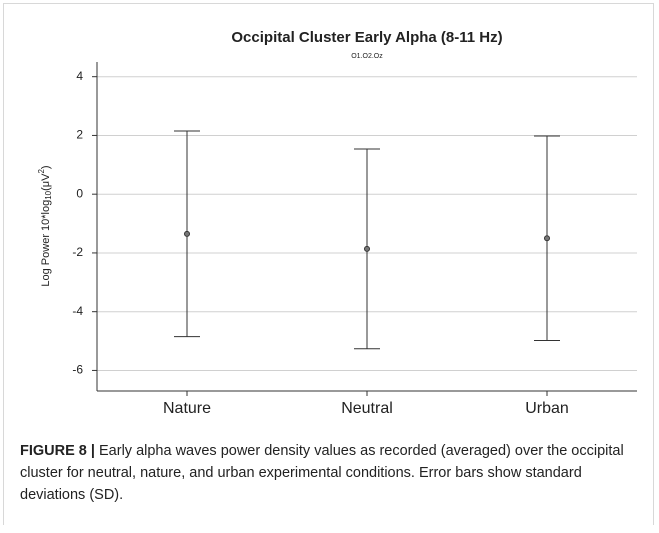 This screenshot has height=533, width=659. Describe the element at coordinates (77, 252) in the screenshot. I see `y-tick-label: -2` at that location.